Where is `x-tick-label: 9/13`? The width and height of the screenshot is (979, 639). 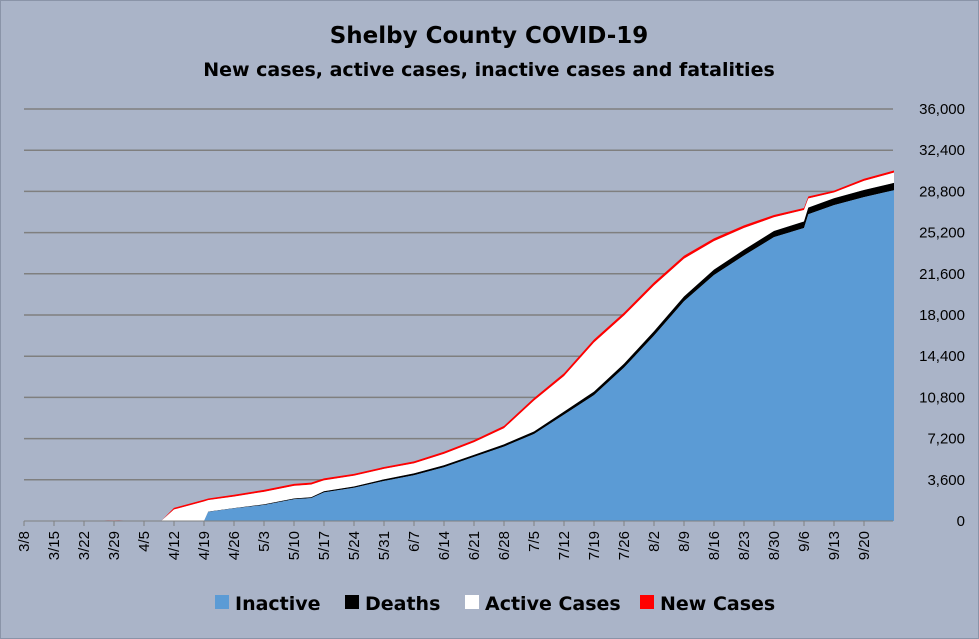 x-tick-label: 9/13 is located at coordinates (834, 545).